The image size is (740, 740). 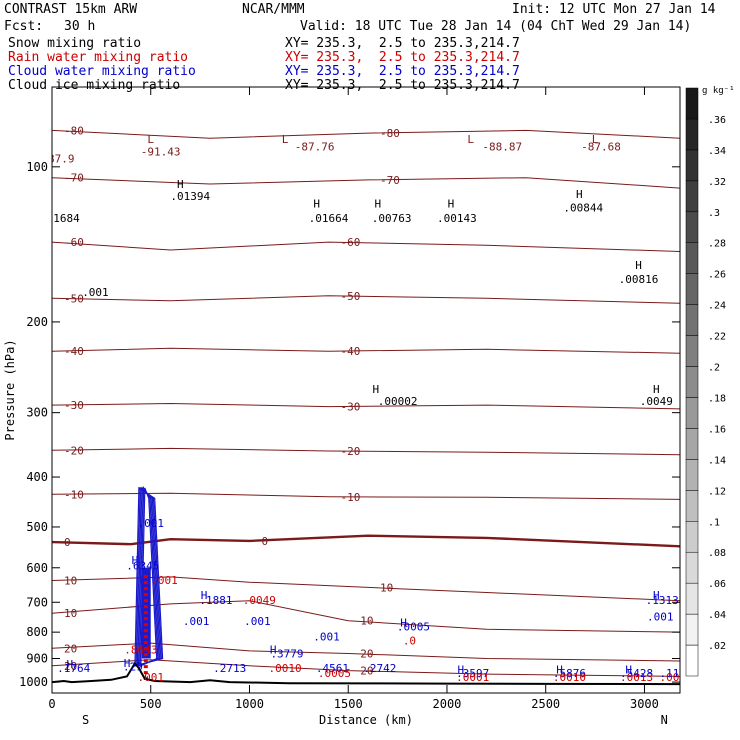 I want to click on field-value-label: -88.87, so click(x=502, y=147).